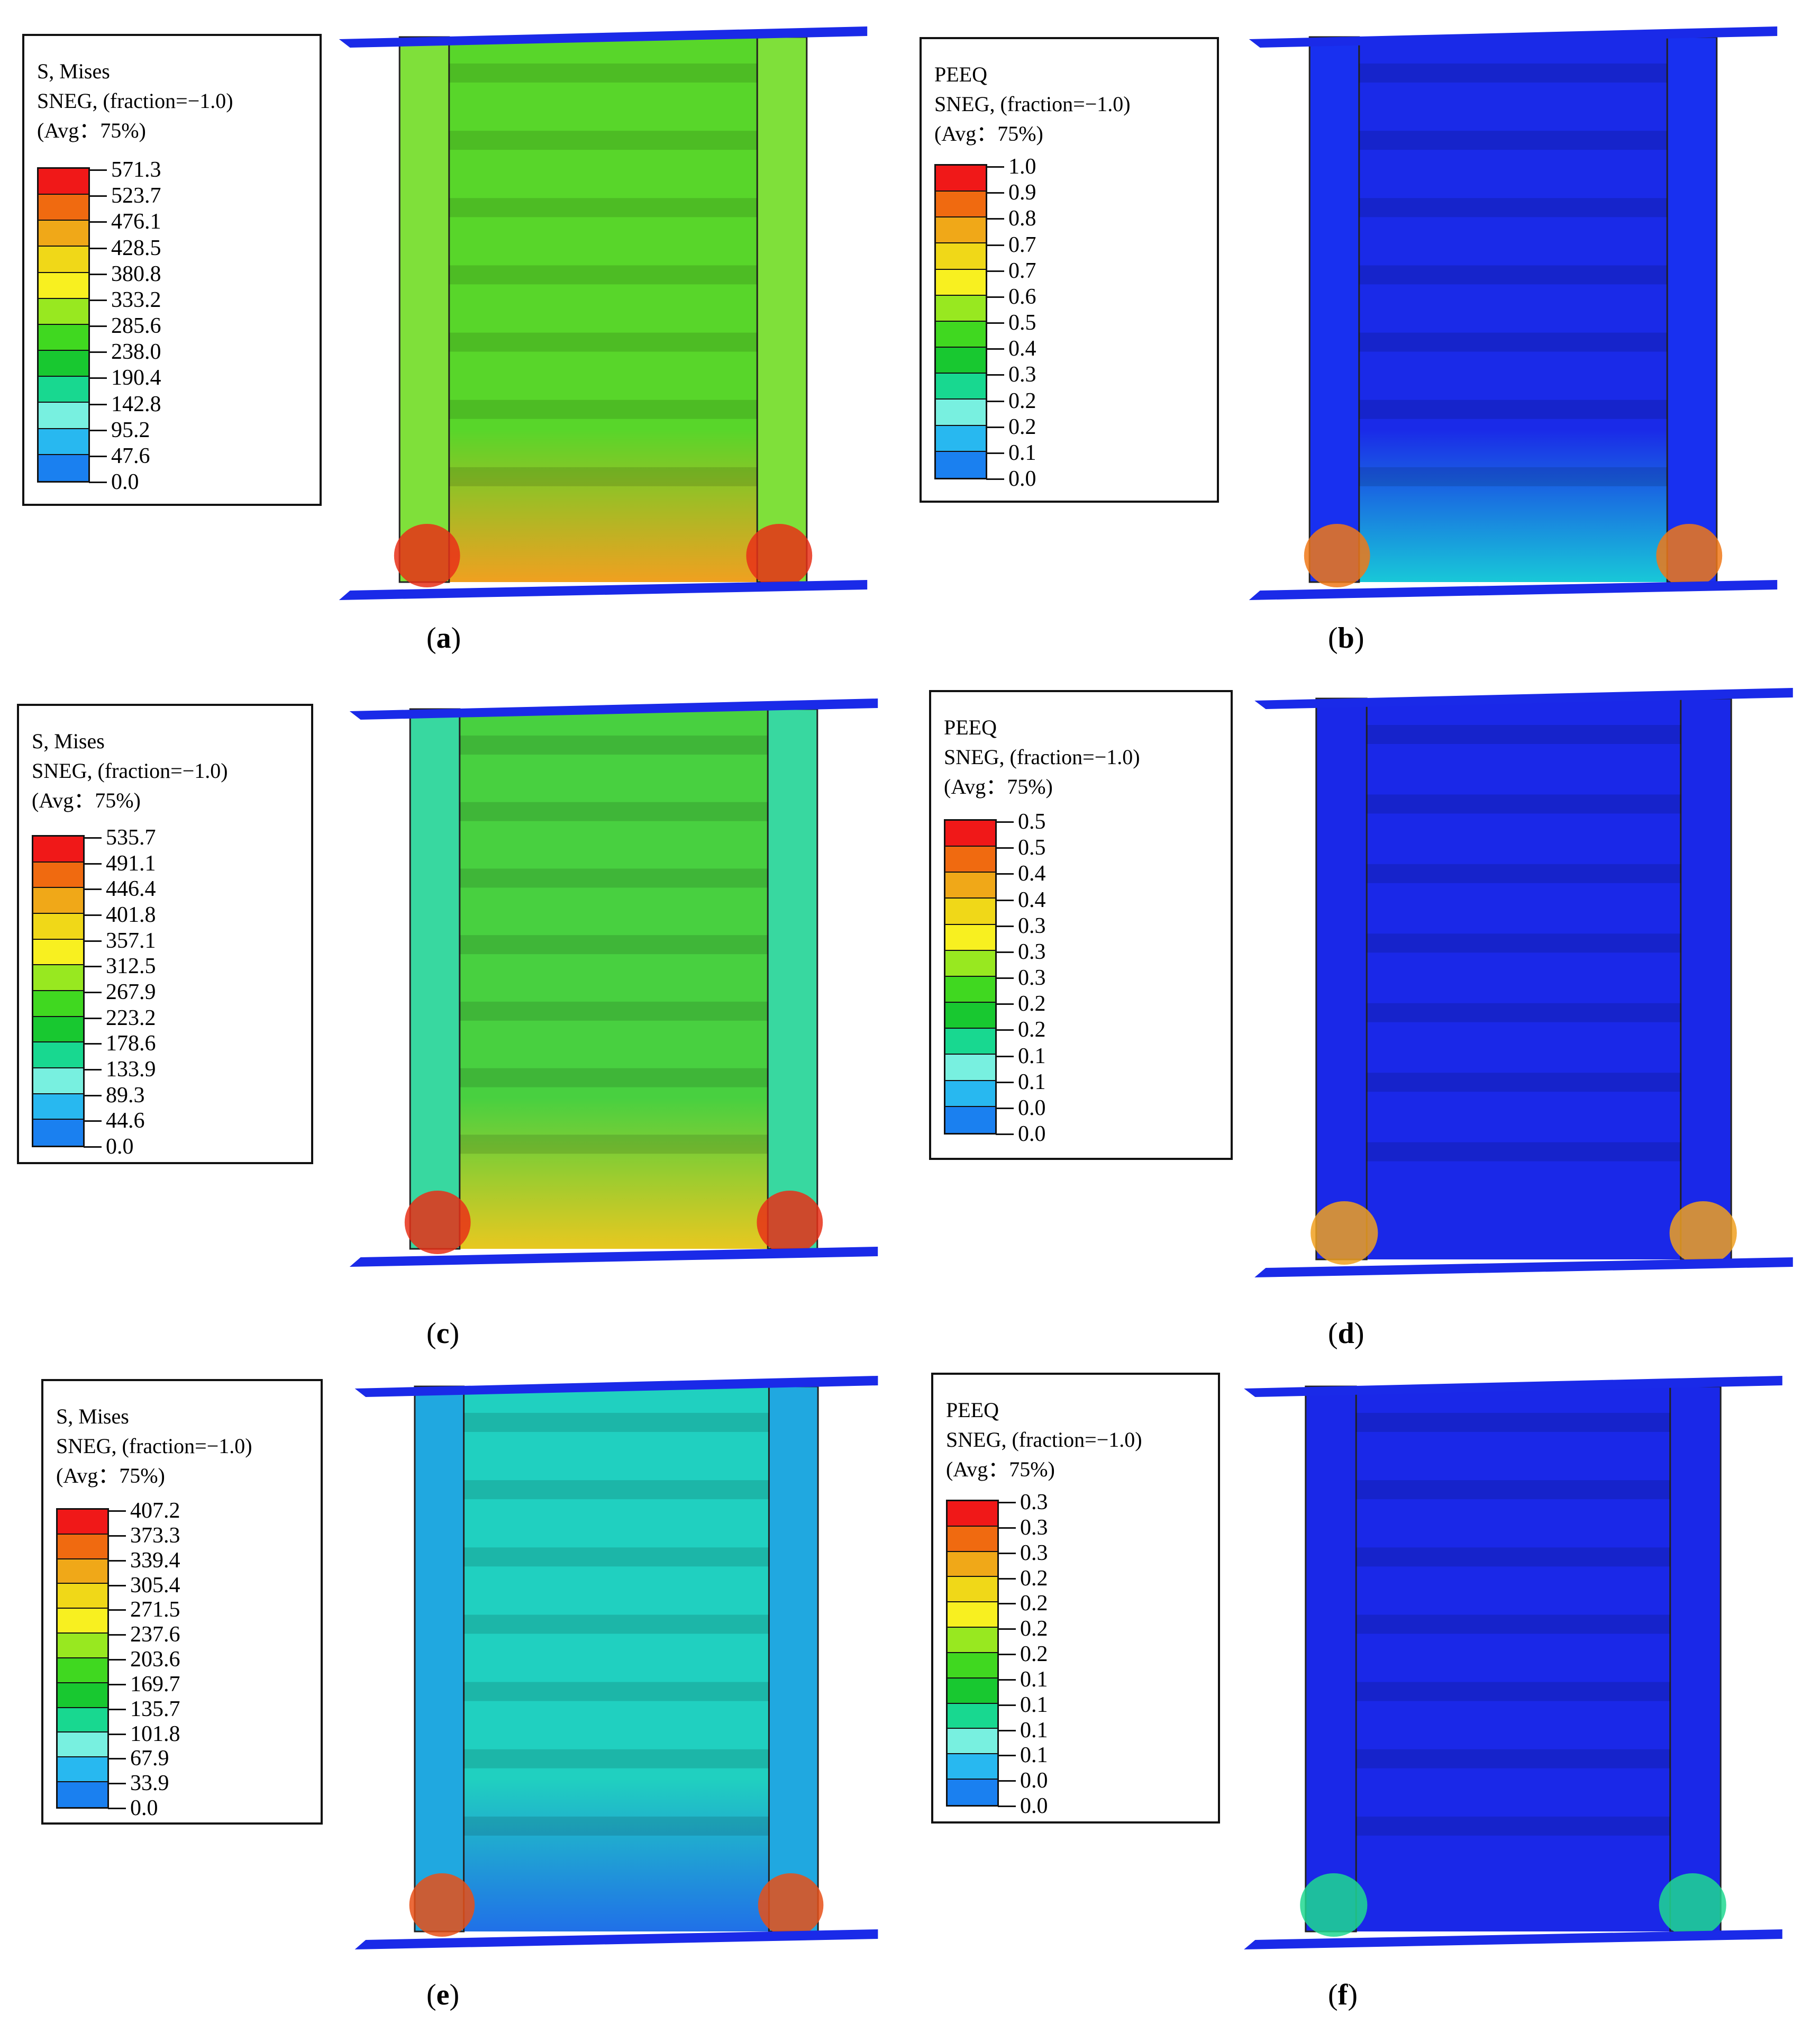 The width and height of the screenshot is (1820, 2032). I want to click on legend-value: 0.8, so click(1011, 218).